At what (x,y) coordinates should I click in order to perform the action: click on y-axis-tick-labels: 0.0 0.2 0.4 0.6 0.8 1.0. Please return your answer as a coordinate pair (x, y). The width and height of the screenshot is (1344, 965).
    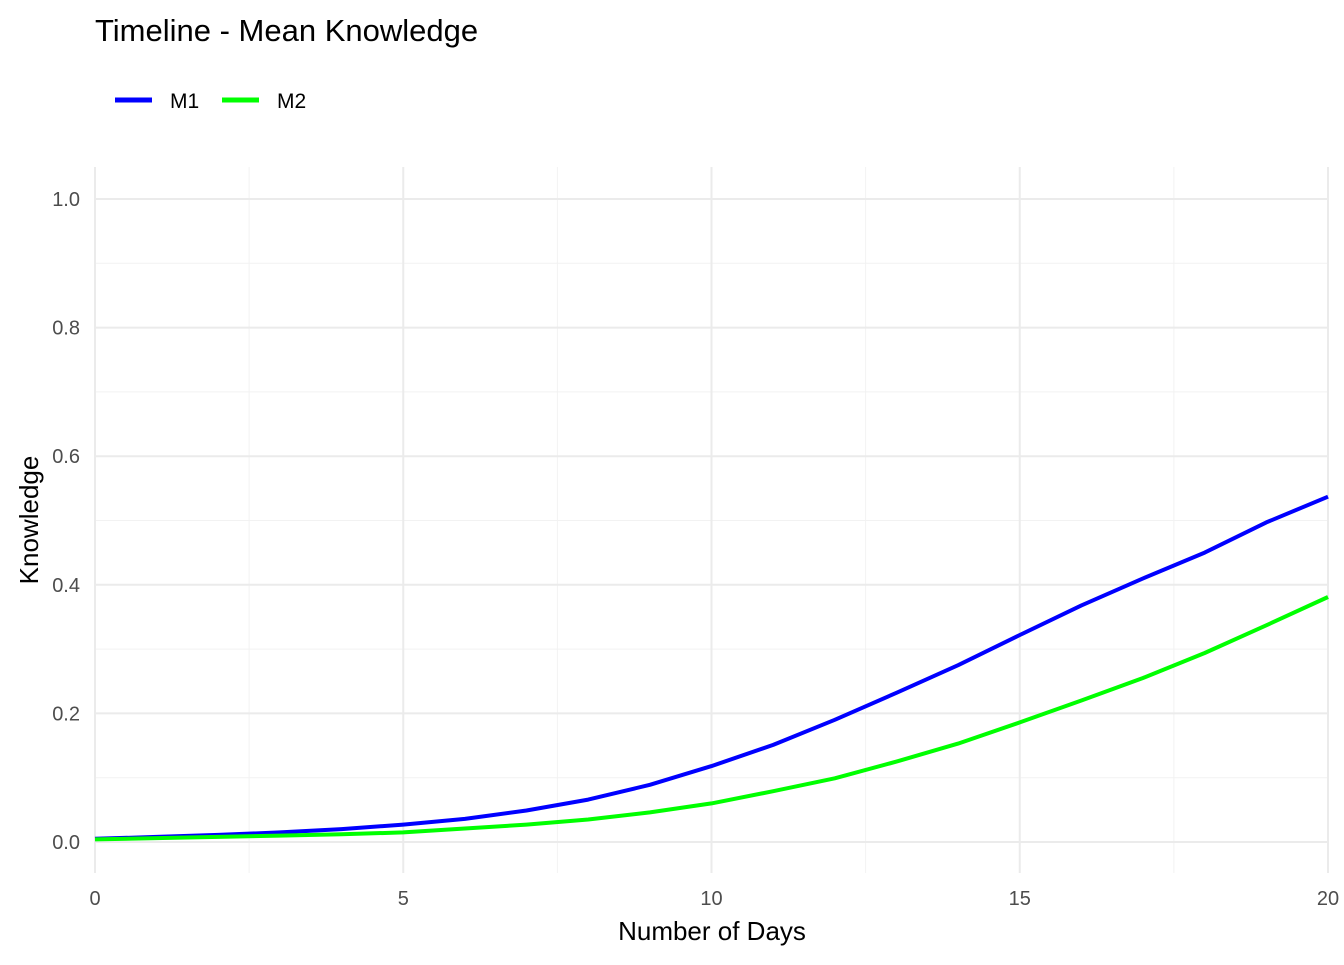
    Looking at the image, I should click on (66, 521).